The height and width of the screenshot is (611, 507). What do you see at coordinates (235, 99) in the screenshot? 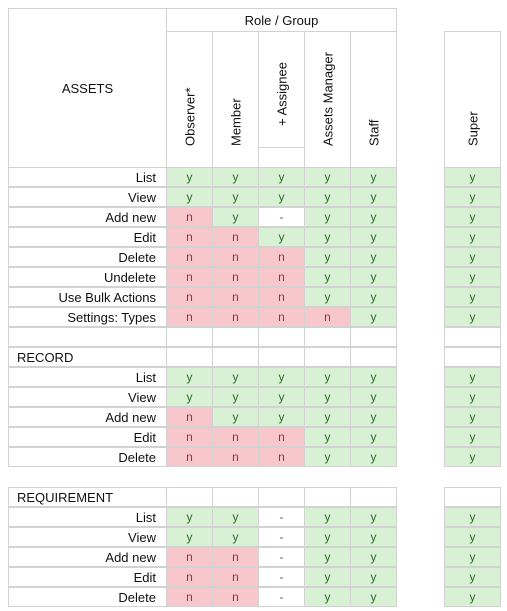
I see `column-header-member: Member` at bounding box center [235, 99].